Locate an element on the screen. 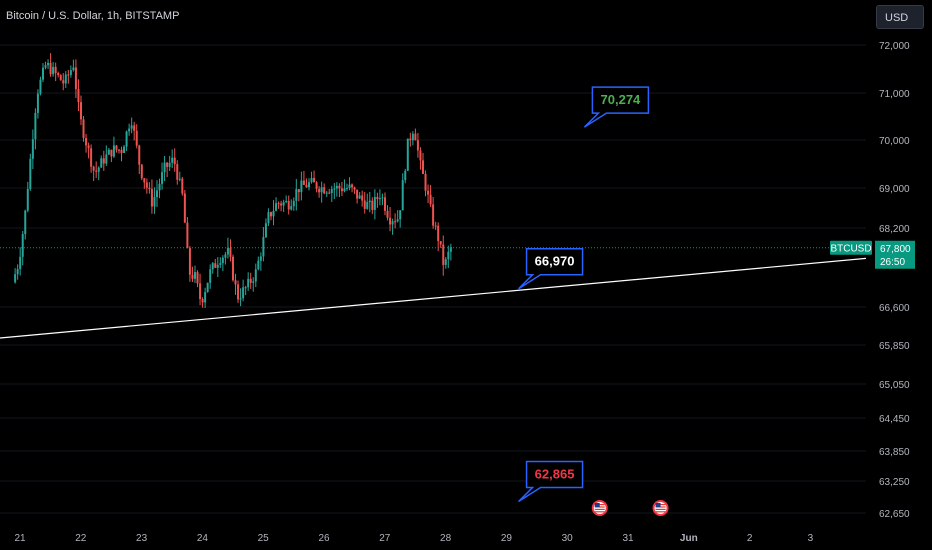 The image size is (932, 550). y-tick-label: 72,000 is located at coordinates (894, 46).